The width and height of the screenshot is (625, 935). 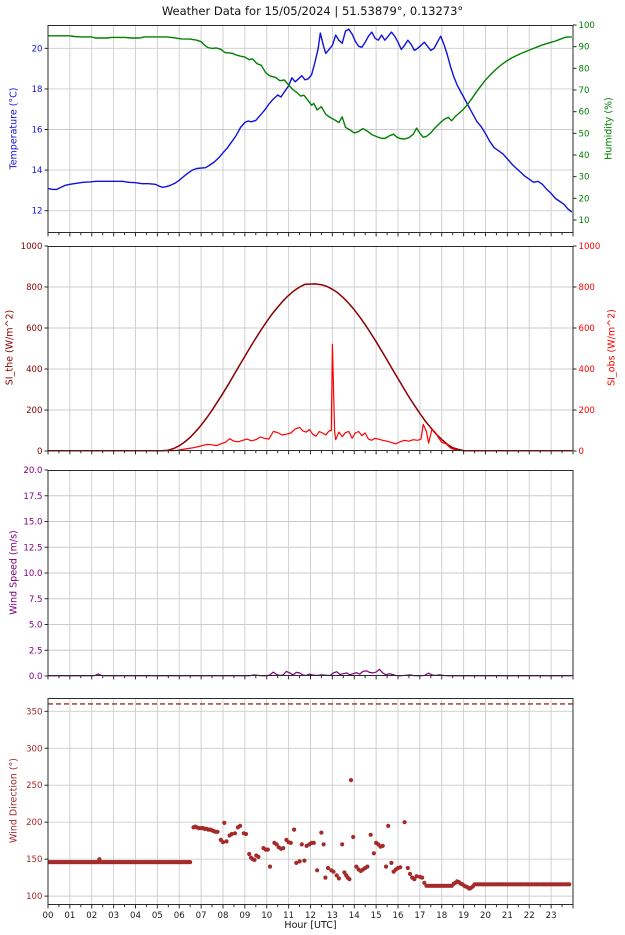 I want to click on svg-text: 00, so click(x=48, y=916).